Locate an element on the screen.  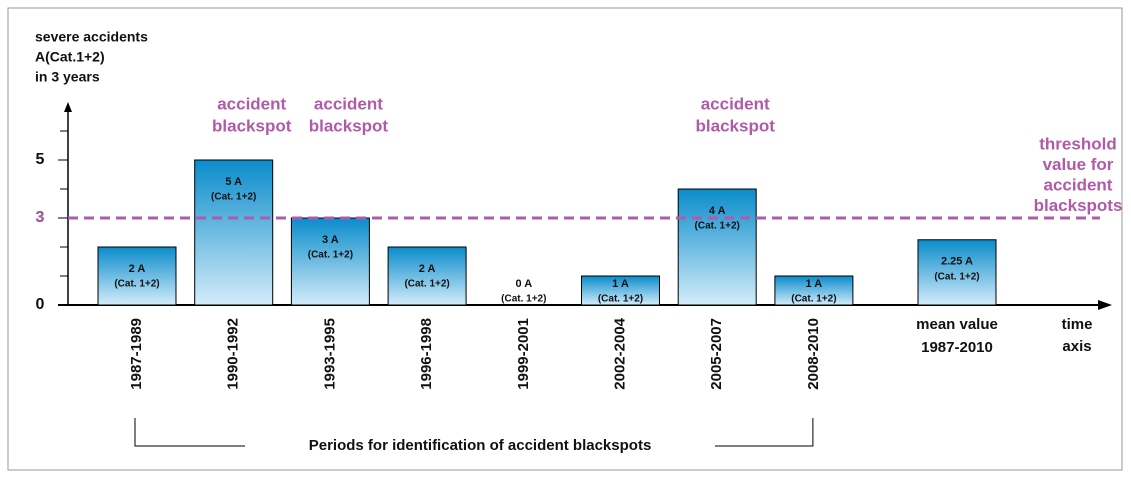
threshold-label: accident is located at coordinates (1078, 184).